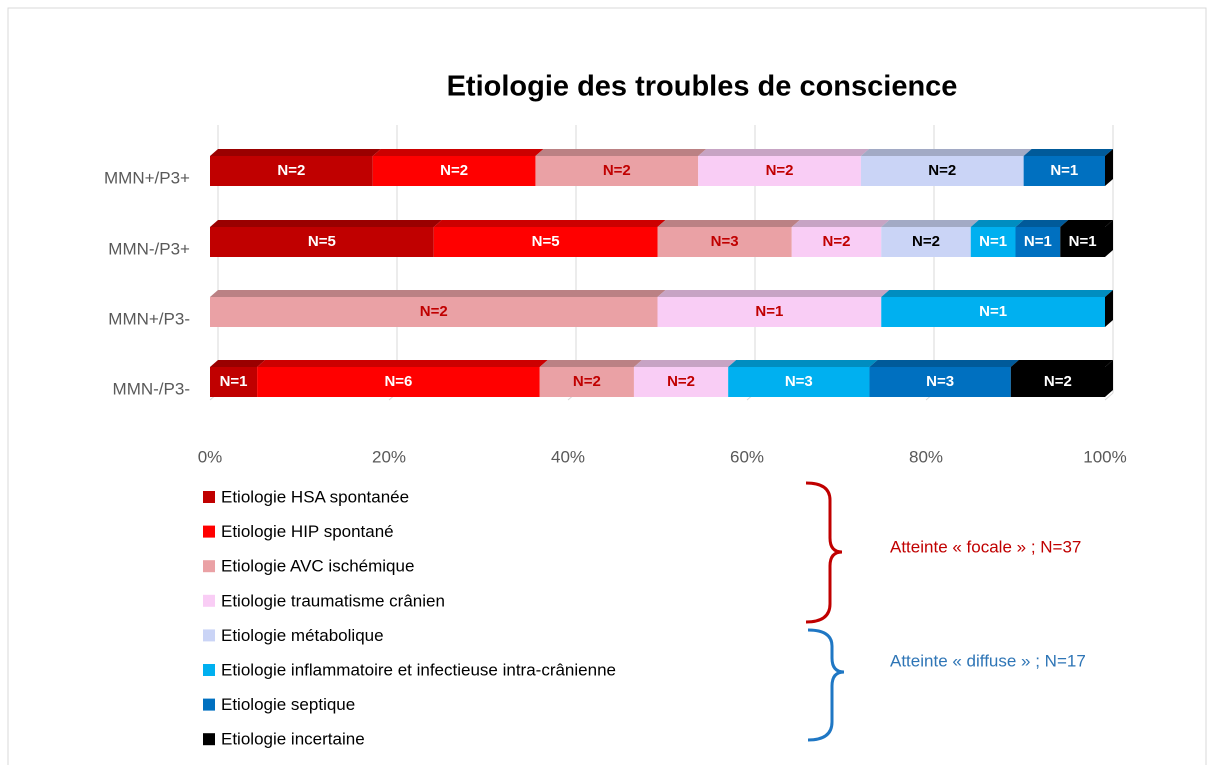  What do you see at coordinates (985, 546) in the screenshot?
I see `annotation-focal: Atteinte « focale » ; N=37` at bounding box center [985, 546].